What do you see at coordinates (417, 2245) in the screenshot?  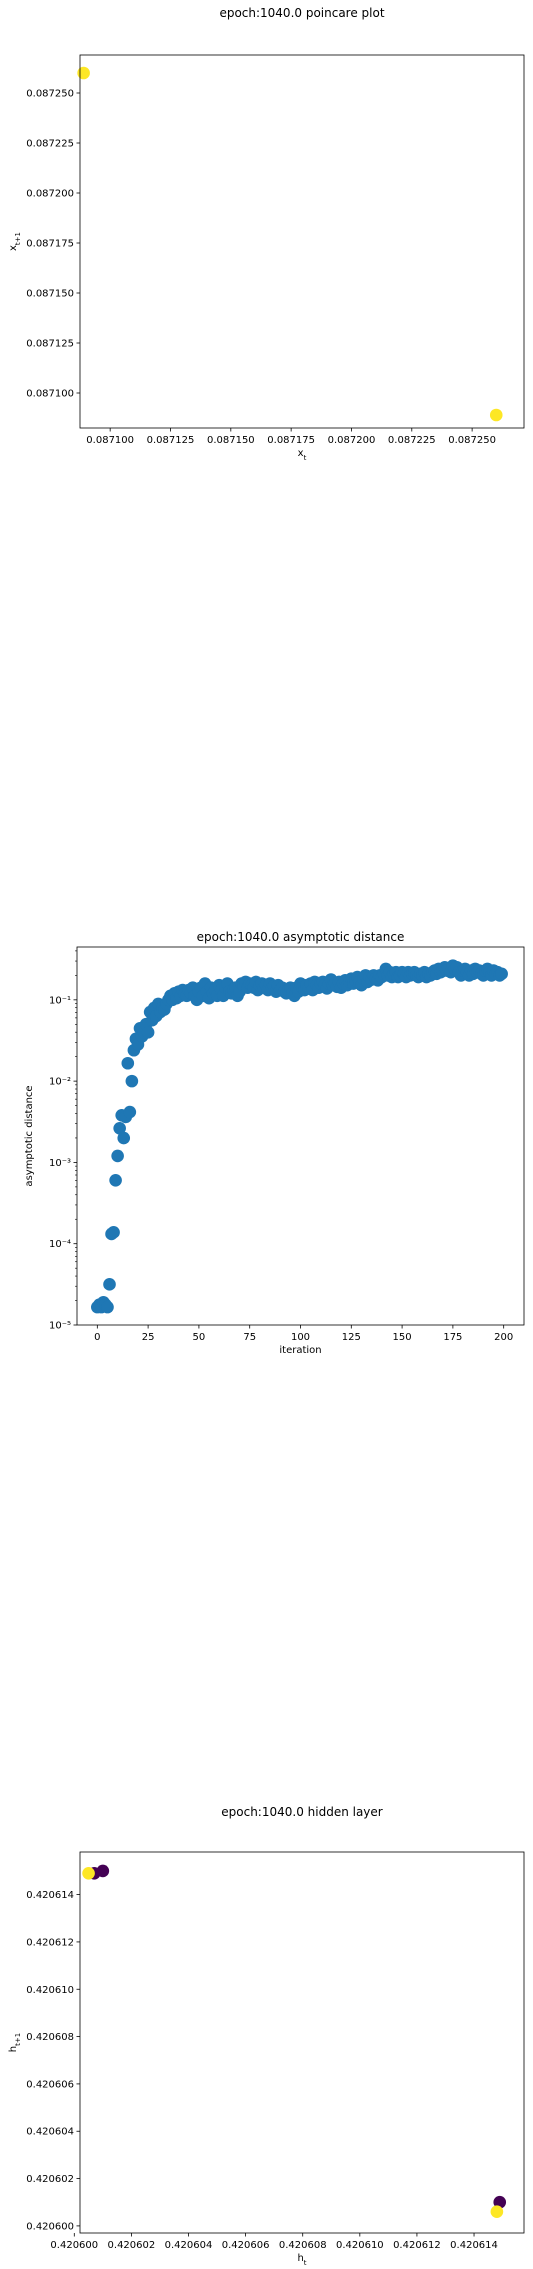 I see `x-tick-label: 0.420612` at bounding box center [417, 2245].